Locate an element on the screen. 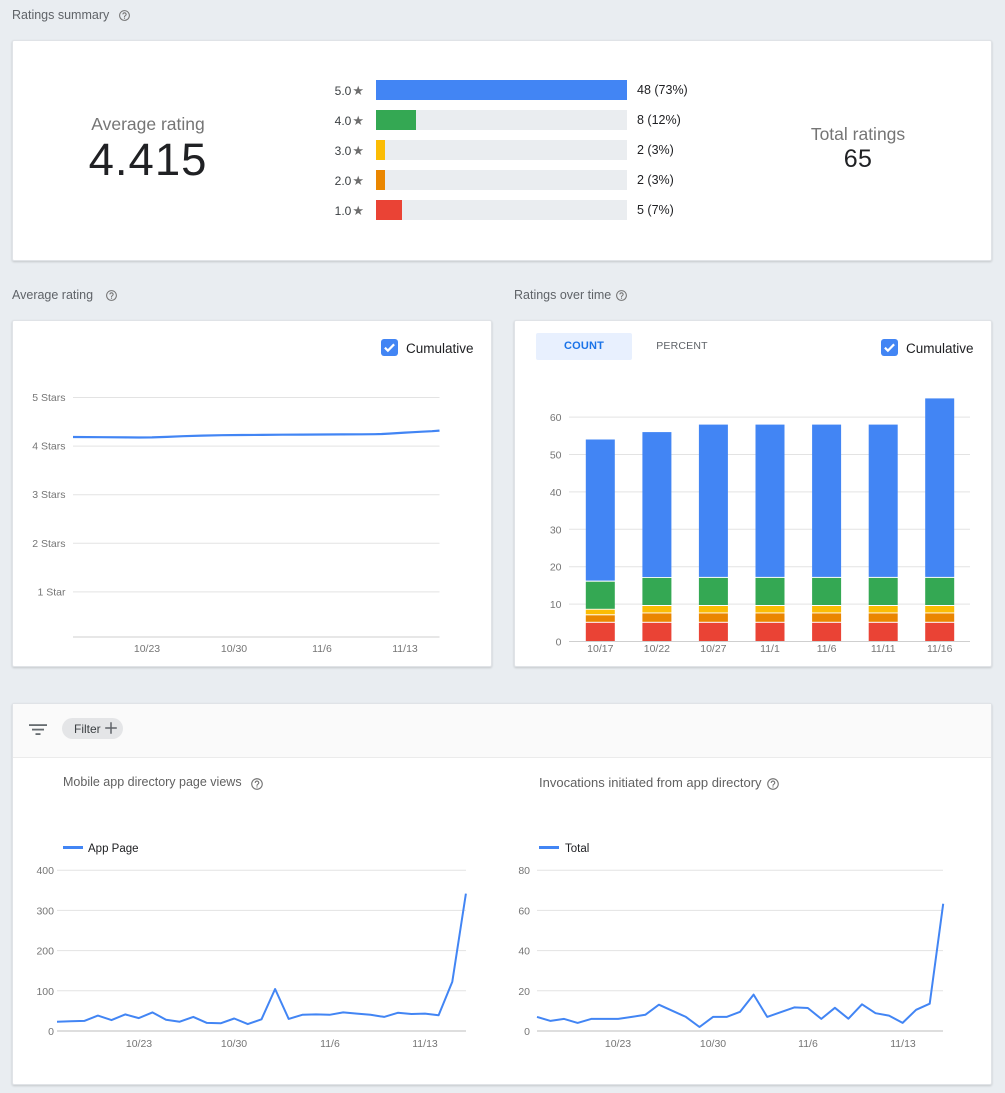  svg-text: 4 Stars is located at coordinates (48, 447).